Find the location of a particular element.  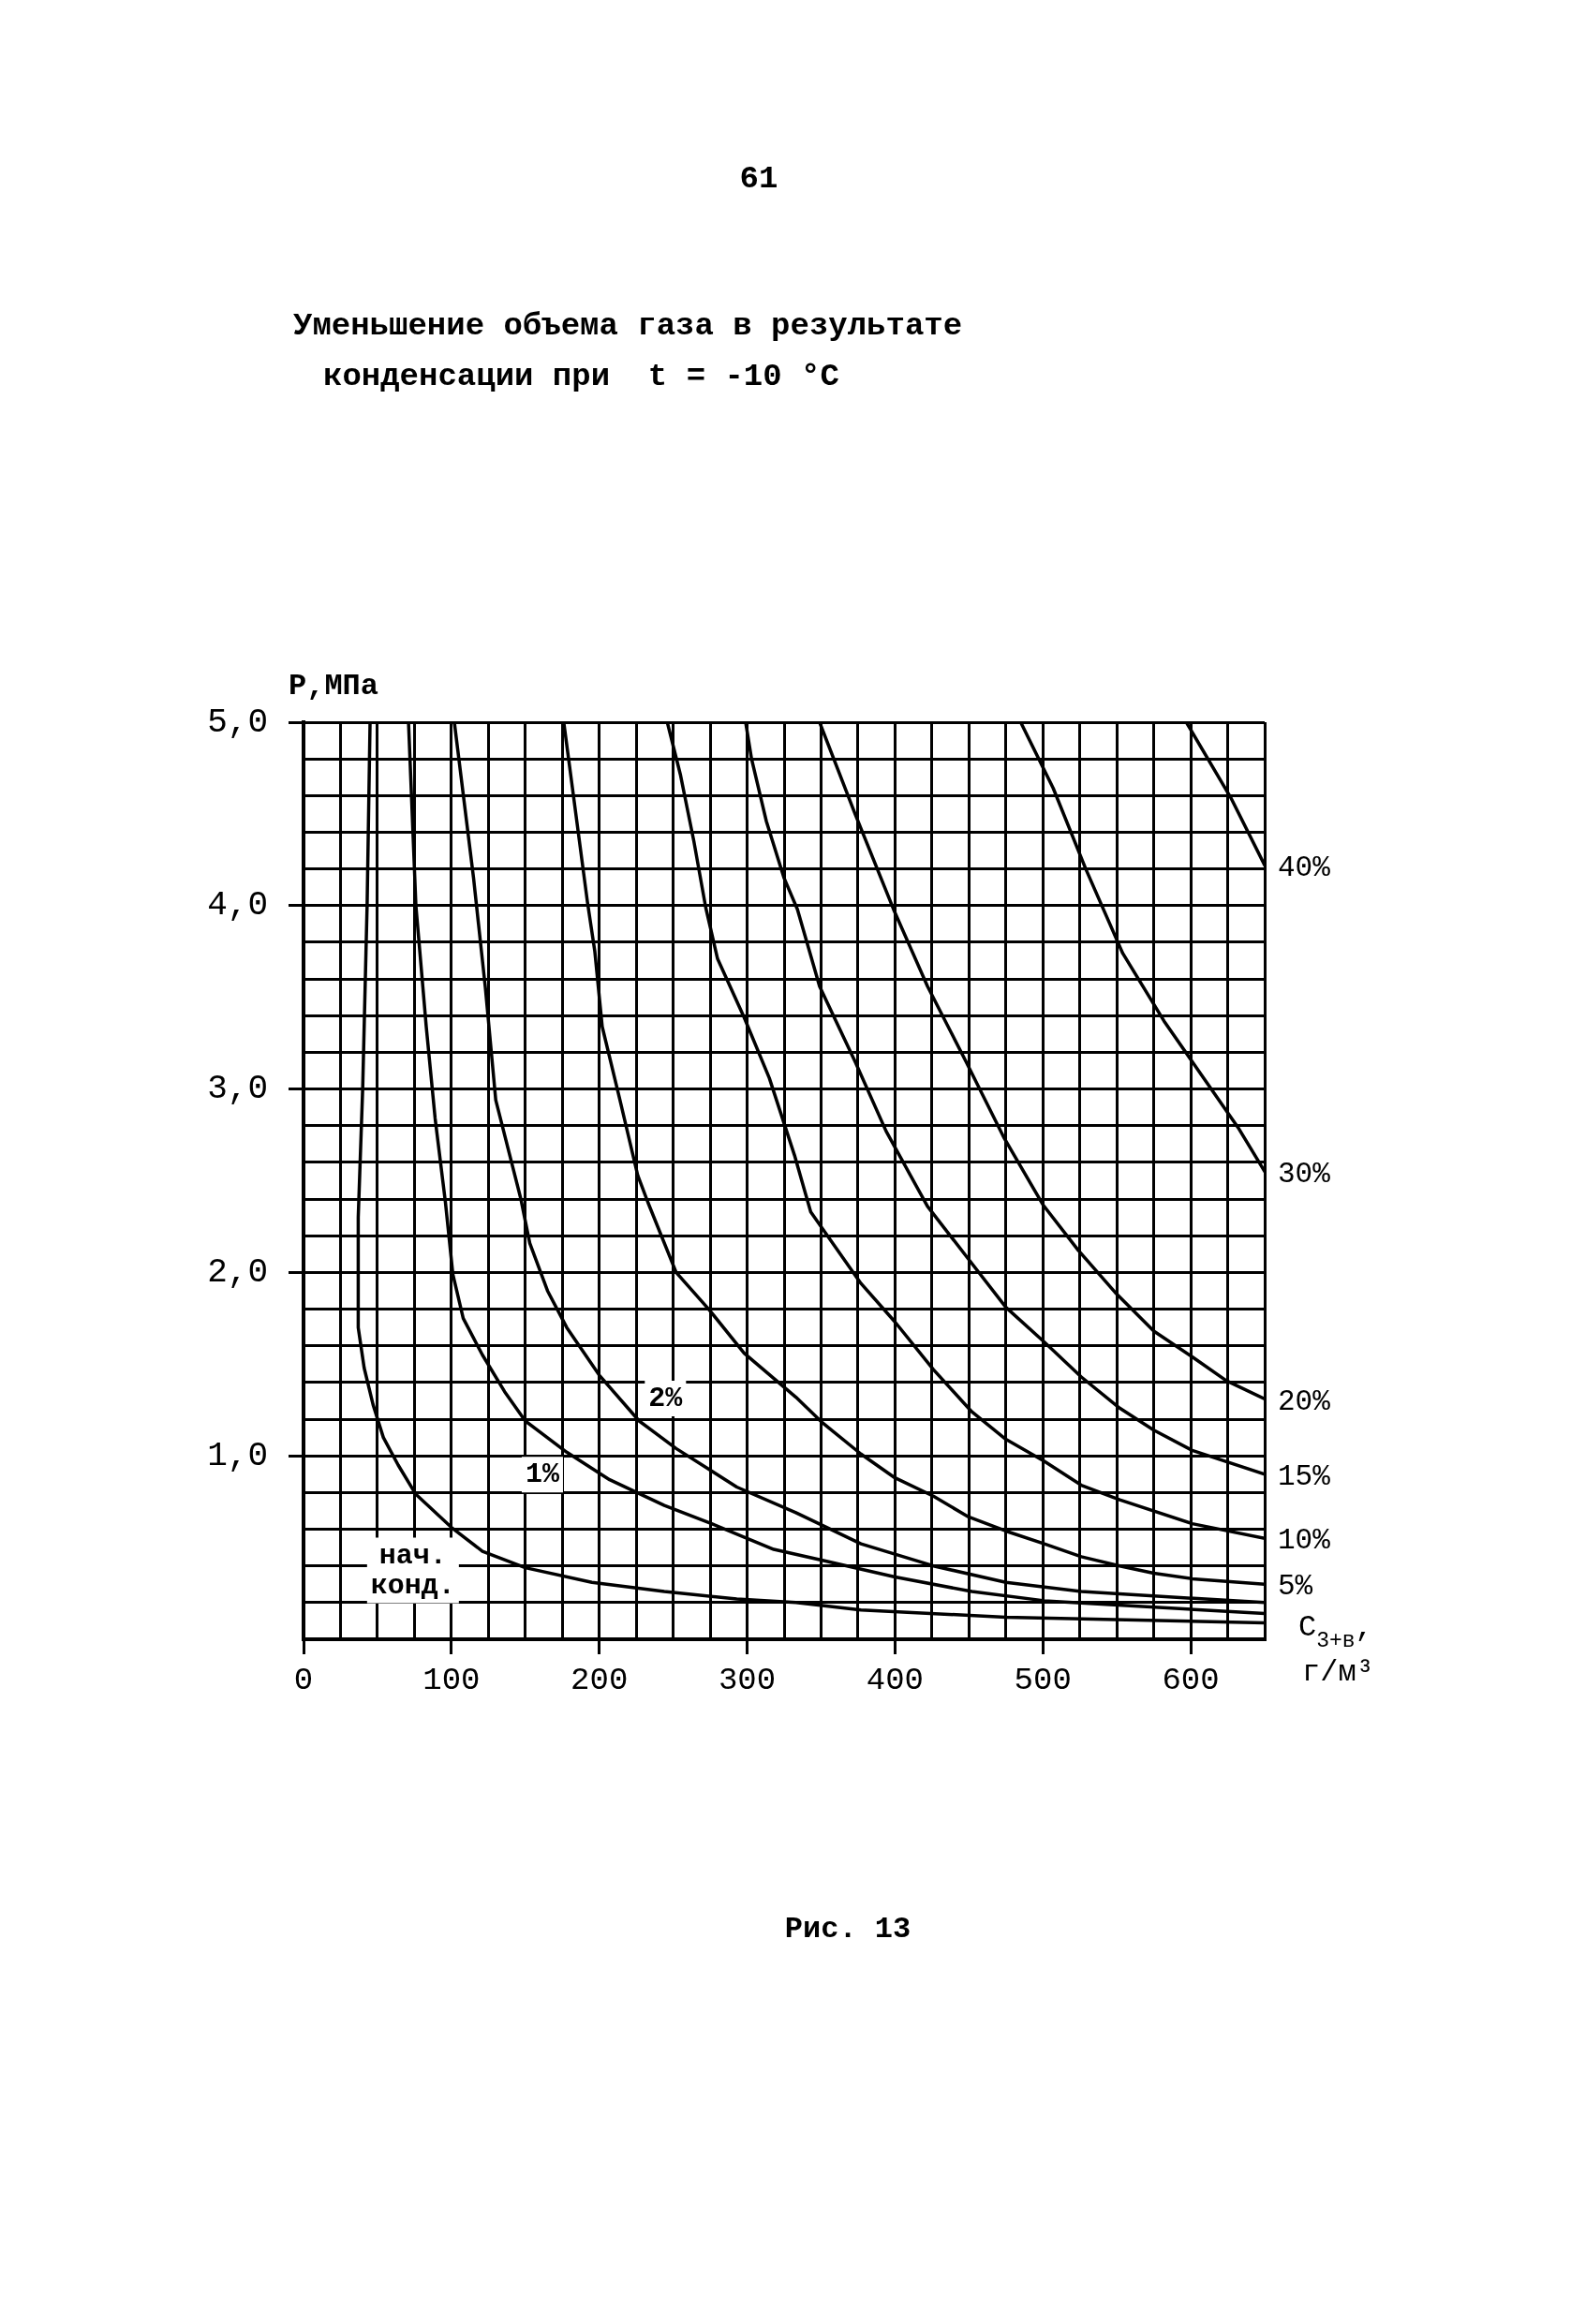

series-label: 5% is located at coordinates (1295, 1587).